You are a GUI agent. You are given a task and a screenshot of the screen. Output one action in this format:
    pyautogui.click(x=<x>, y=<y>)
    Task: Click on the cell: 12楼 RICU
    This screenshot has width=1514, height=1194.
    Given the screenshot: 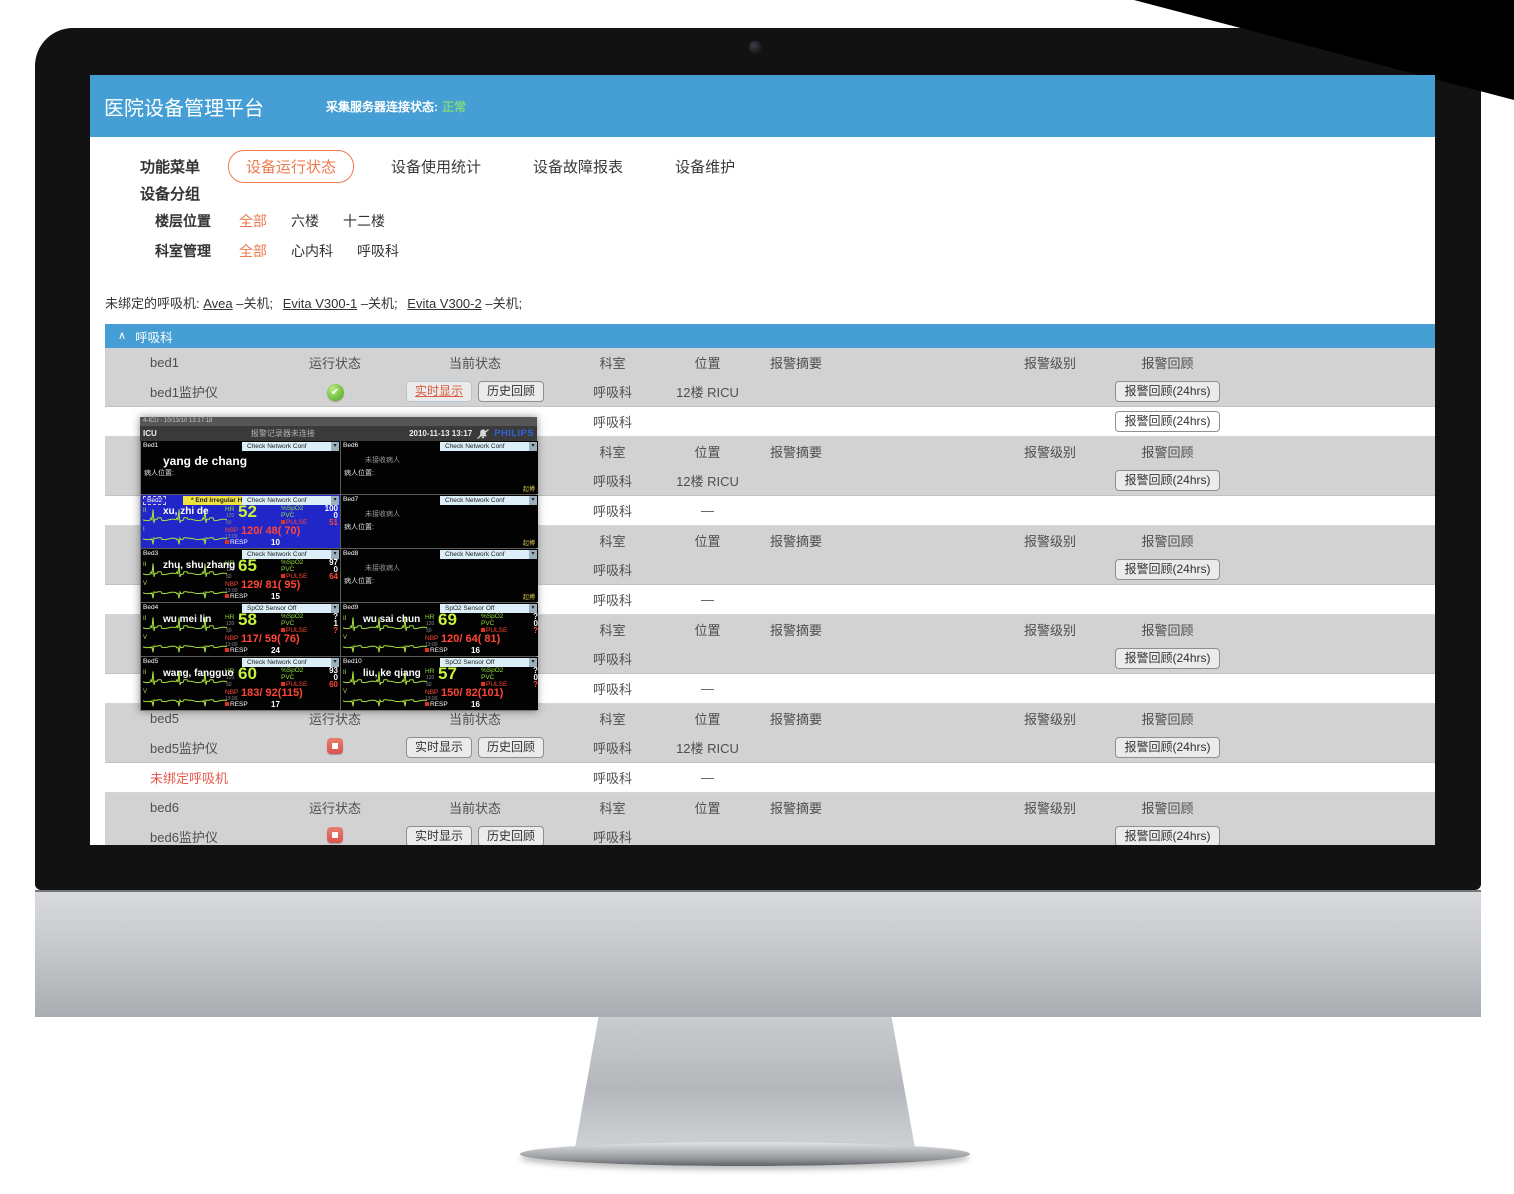 What is the action you would take?
    pyautogui.click(x=707, y=481)
    